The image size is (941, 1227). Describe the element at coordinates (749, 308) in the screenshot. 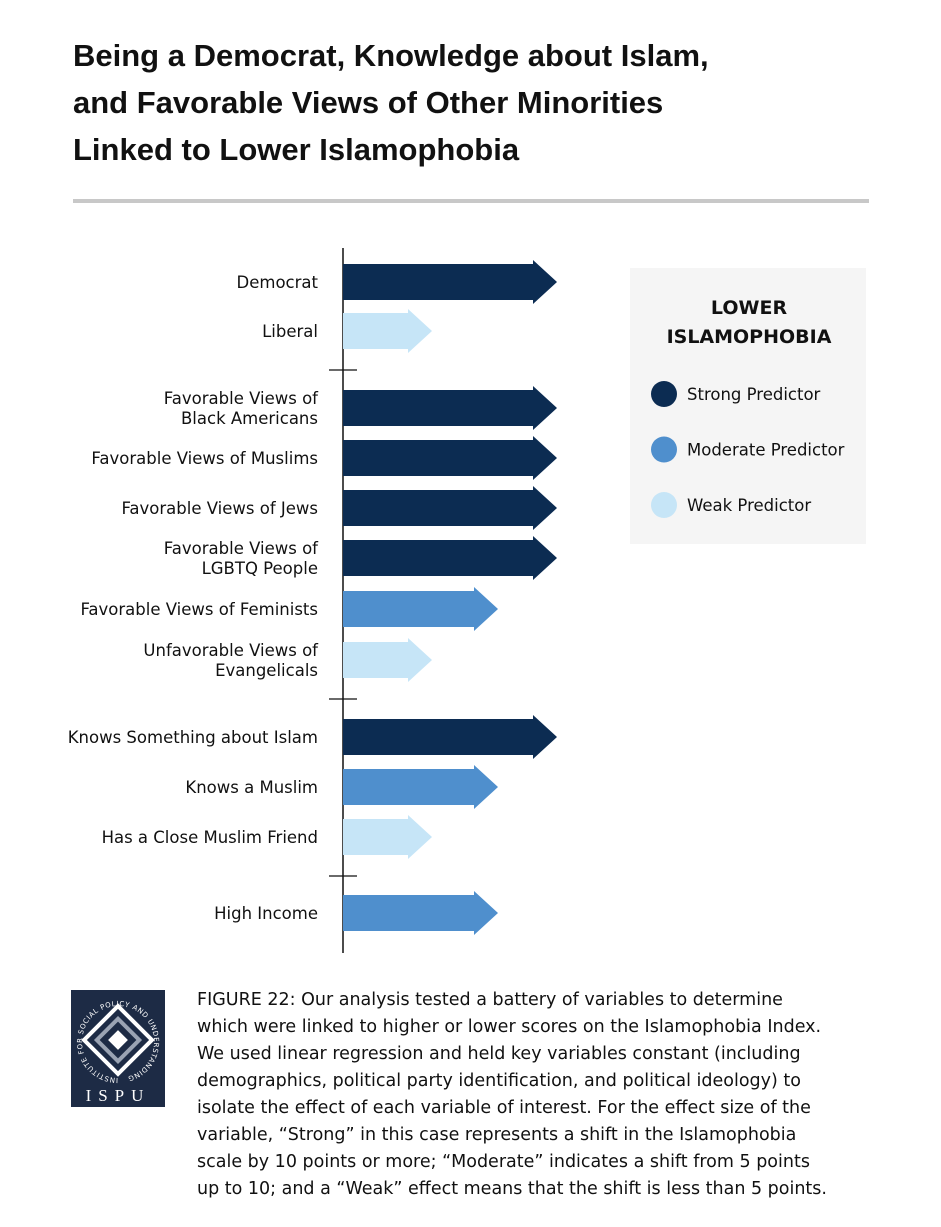

I see `legend-title: LOWER` at that location.